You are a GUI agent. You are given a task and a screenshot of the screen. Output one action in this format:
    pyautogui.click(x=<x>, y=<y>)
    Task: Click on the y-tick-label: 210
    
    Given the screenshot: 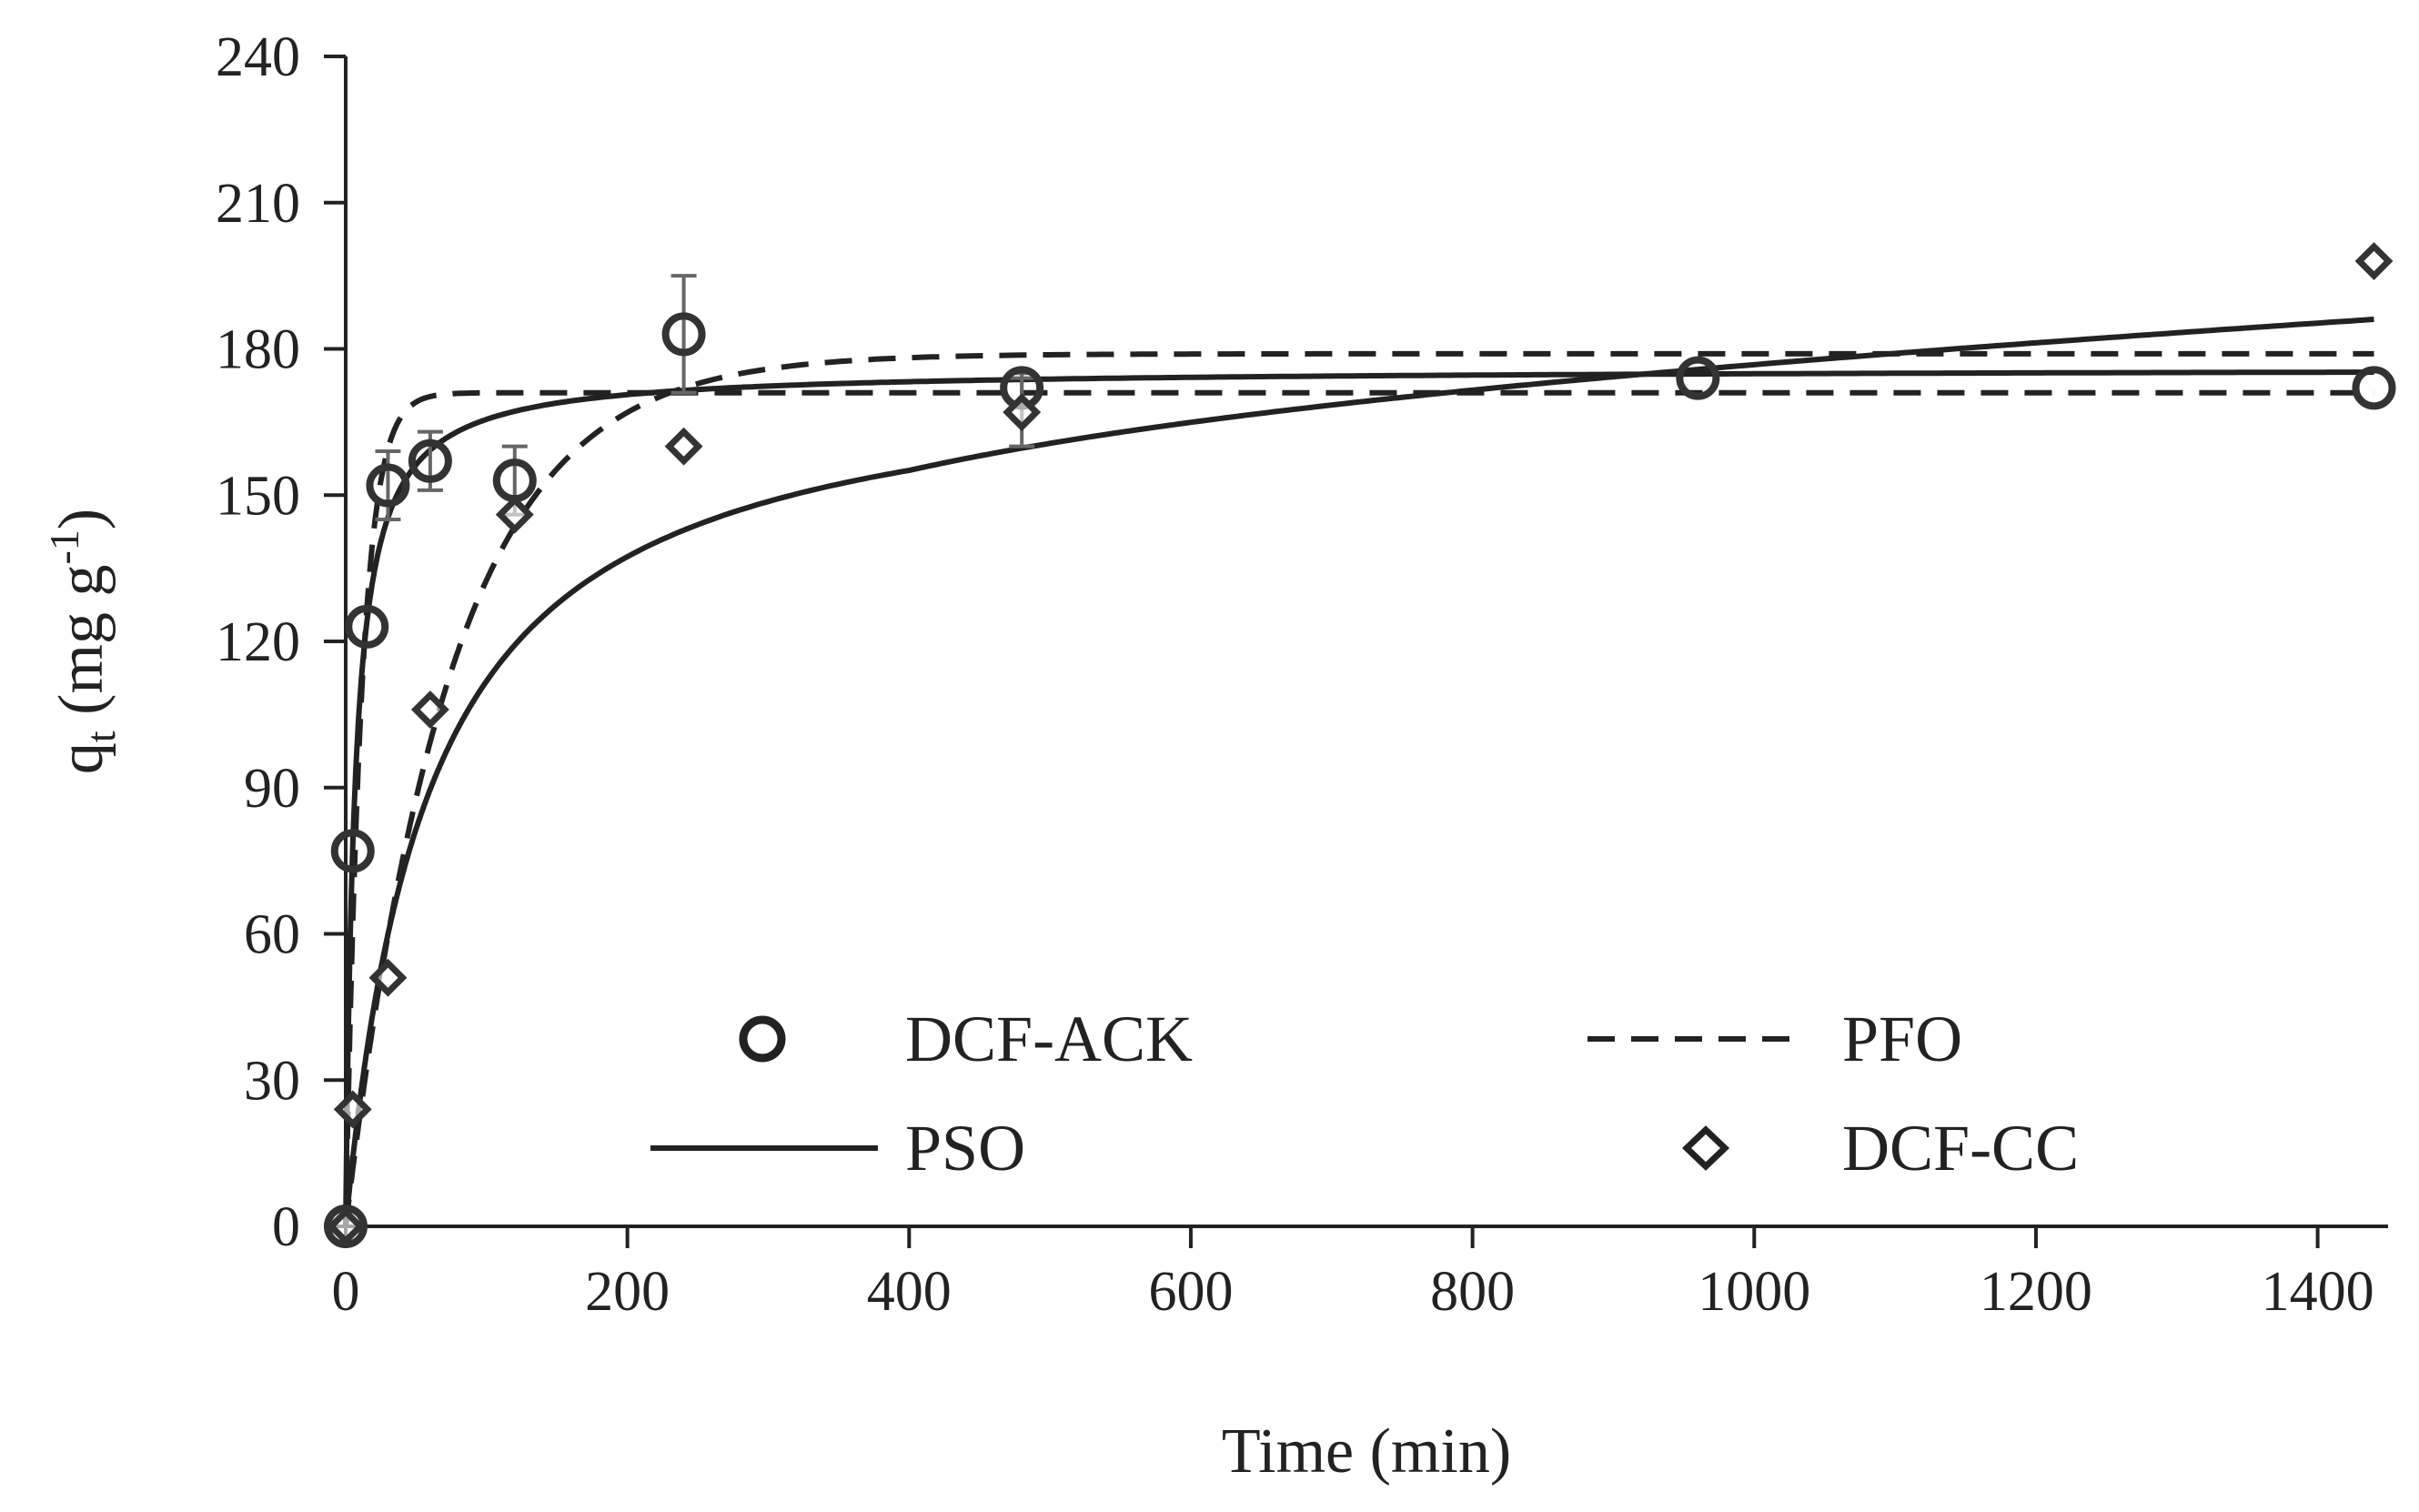 What is the action you would take?
    pyautogui.click(x=258, y=204)
    